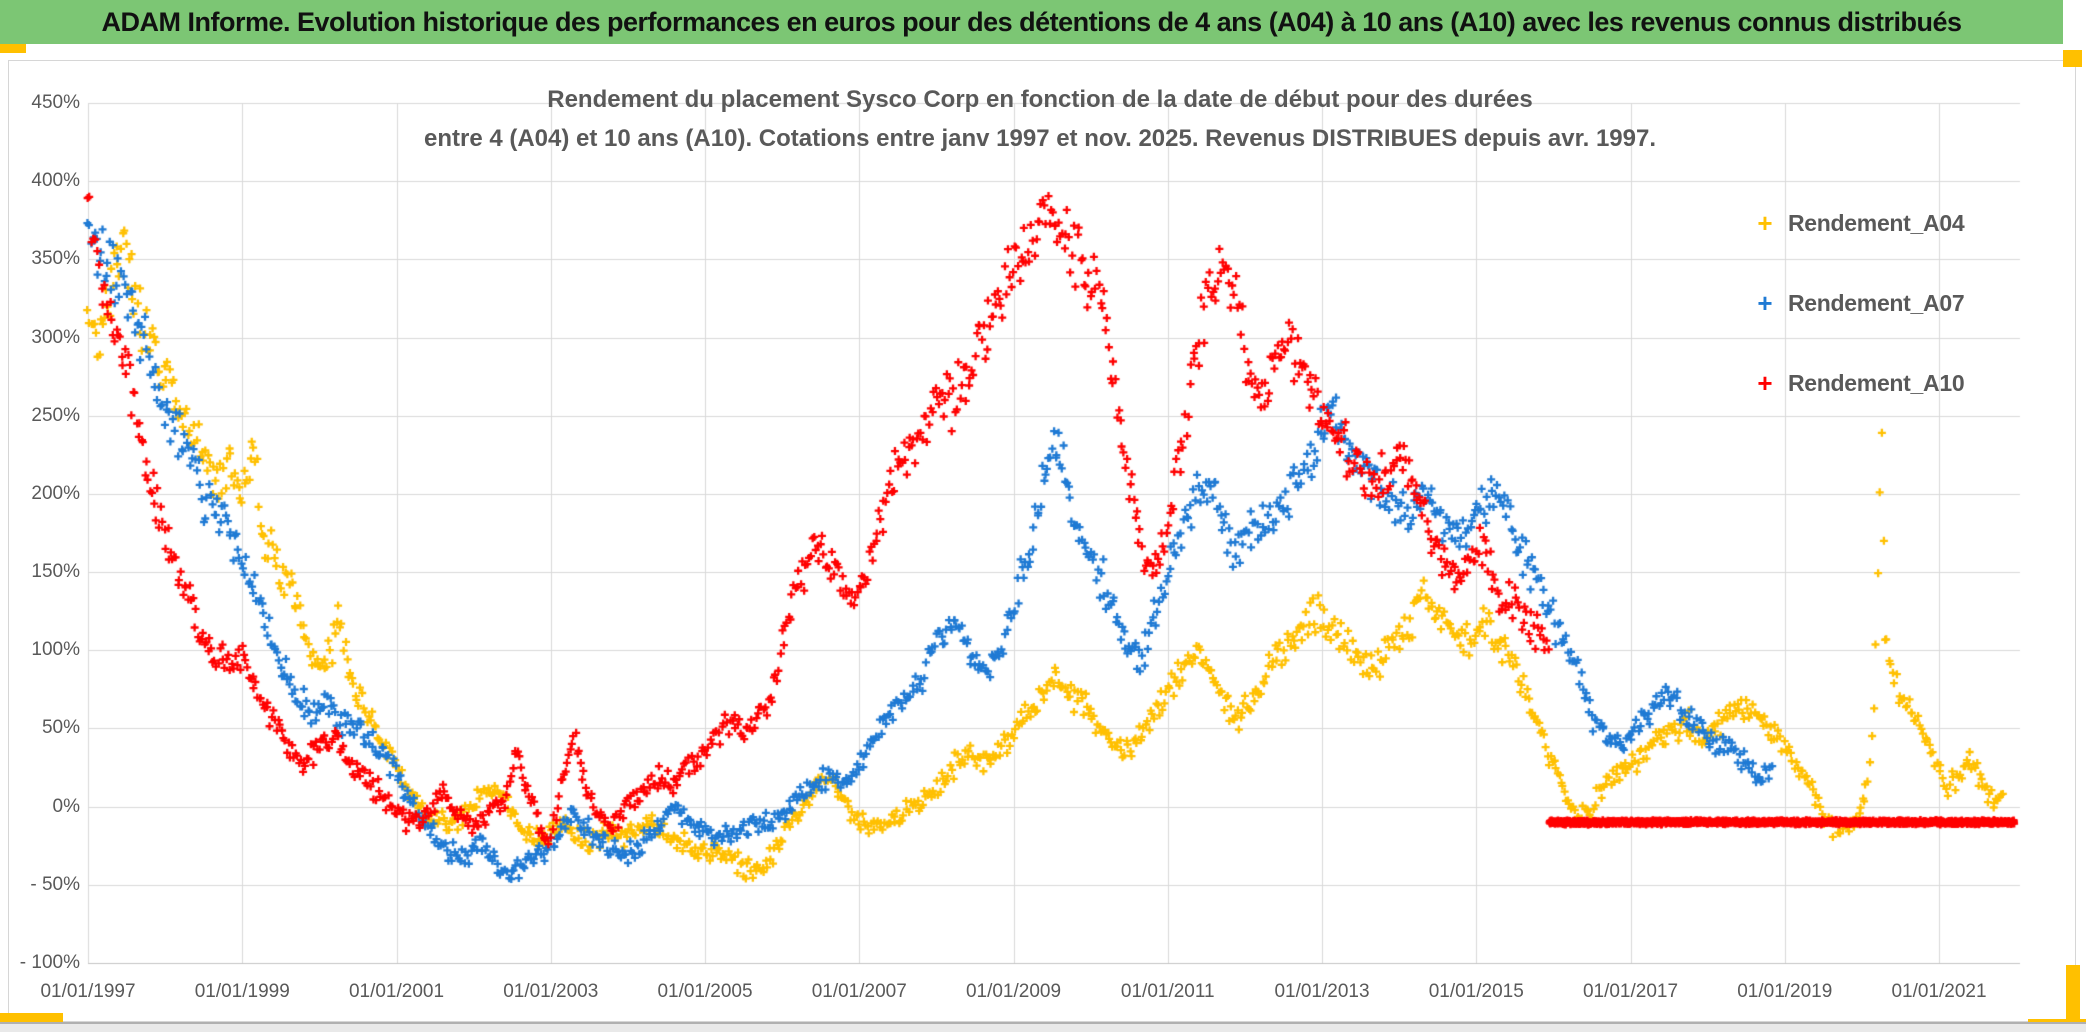 The width and height of the screenshot is (2086, 1032). I want to click on x-tick-label: 01/01/1999, so click(242, 991).